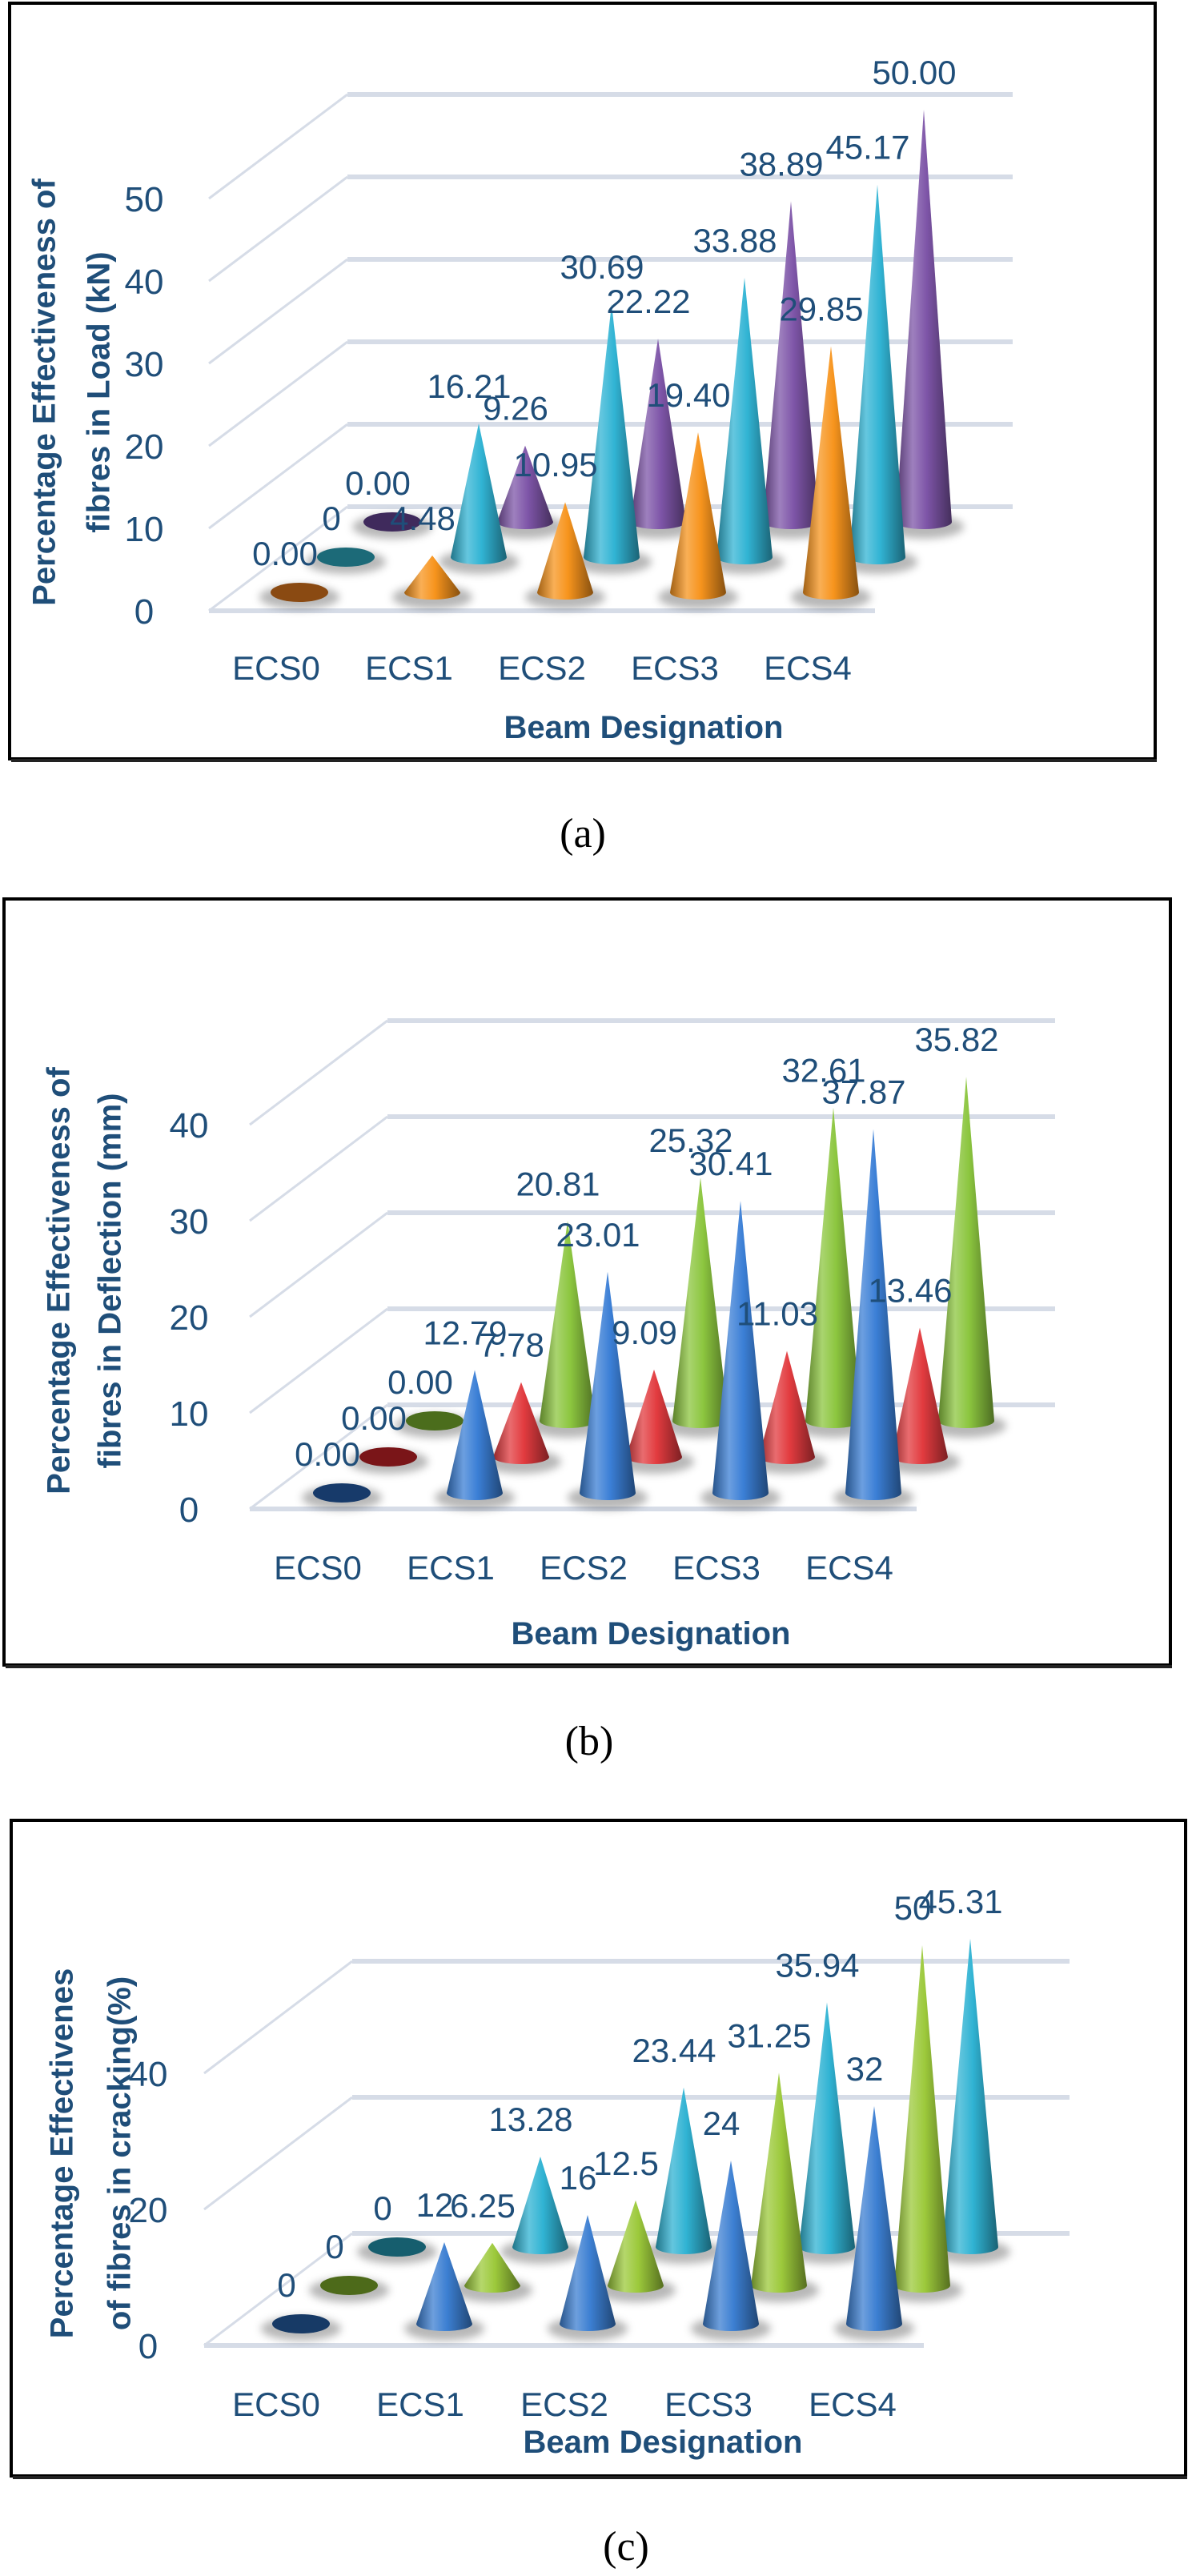 The width and height of the screenshot is (1188, 2576). What do you see at coordinates (648, 302) in the screenshot?
I see `data-label: 22.22` at bounding box center [648, 302].